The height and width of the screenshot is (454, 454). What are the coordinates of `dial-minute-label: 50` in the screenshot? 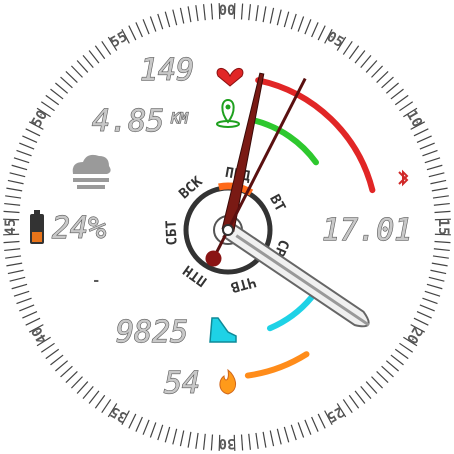 It's located at (40, 119).